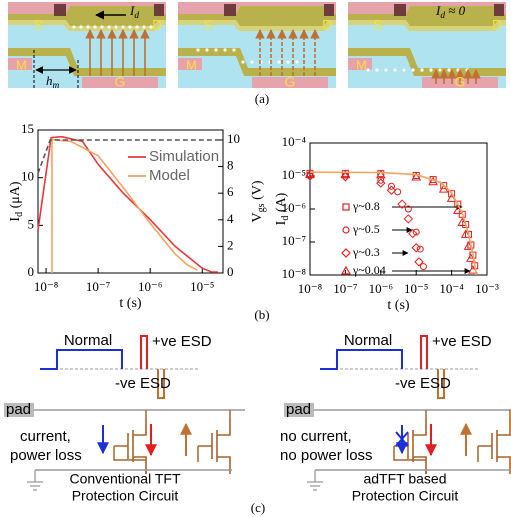 This screenshot has width=511, height=517. Describe the element at coordinates (130, 156) in the screenshot. I see `series-line` at that location.